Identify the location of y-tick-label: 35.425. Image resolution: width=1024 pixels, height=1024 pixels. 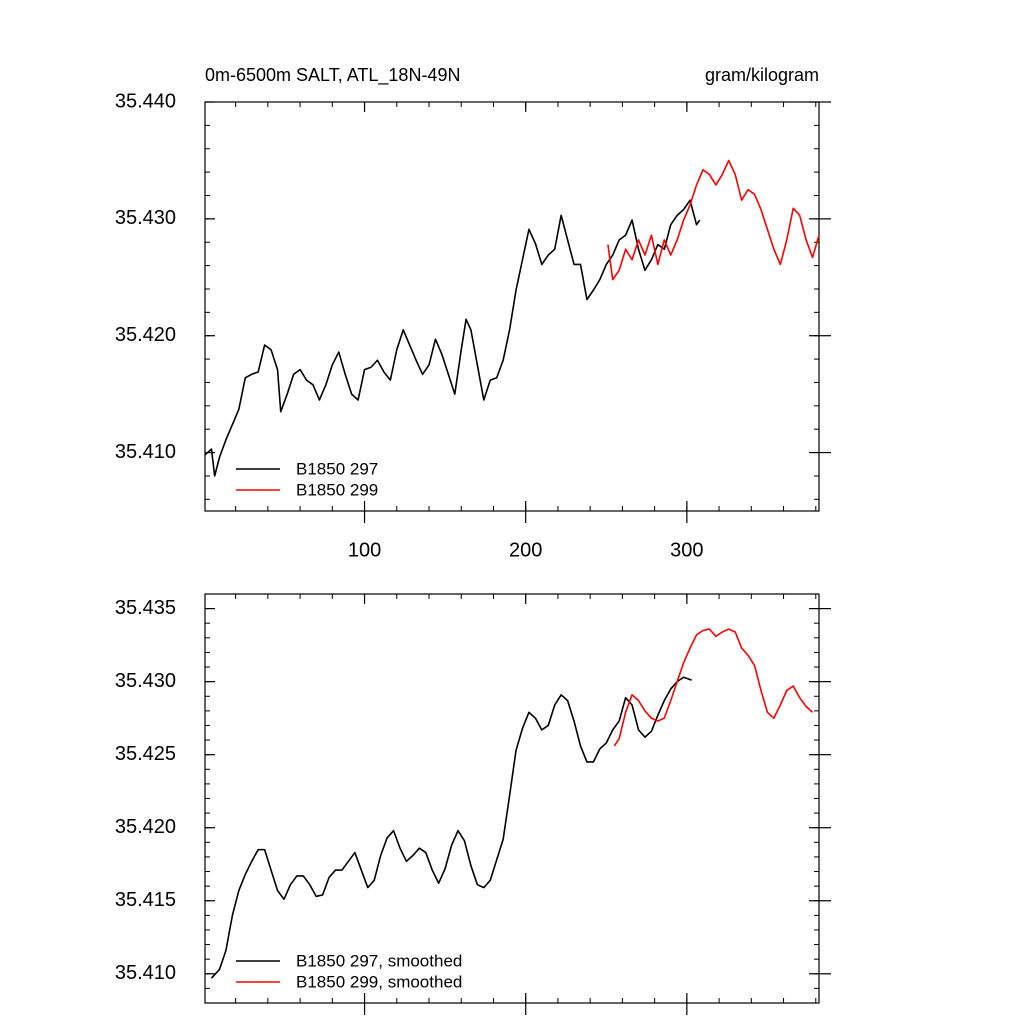
(145, 754).